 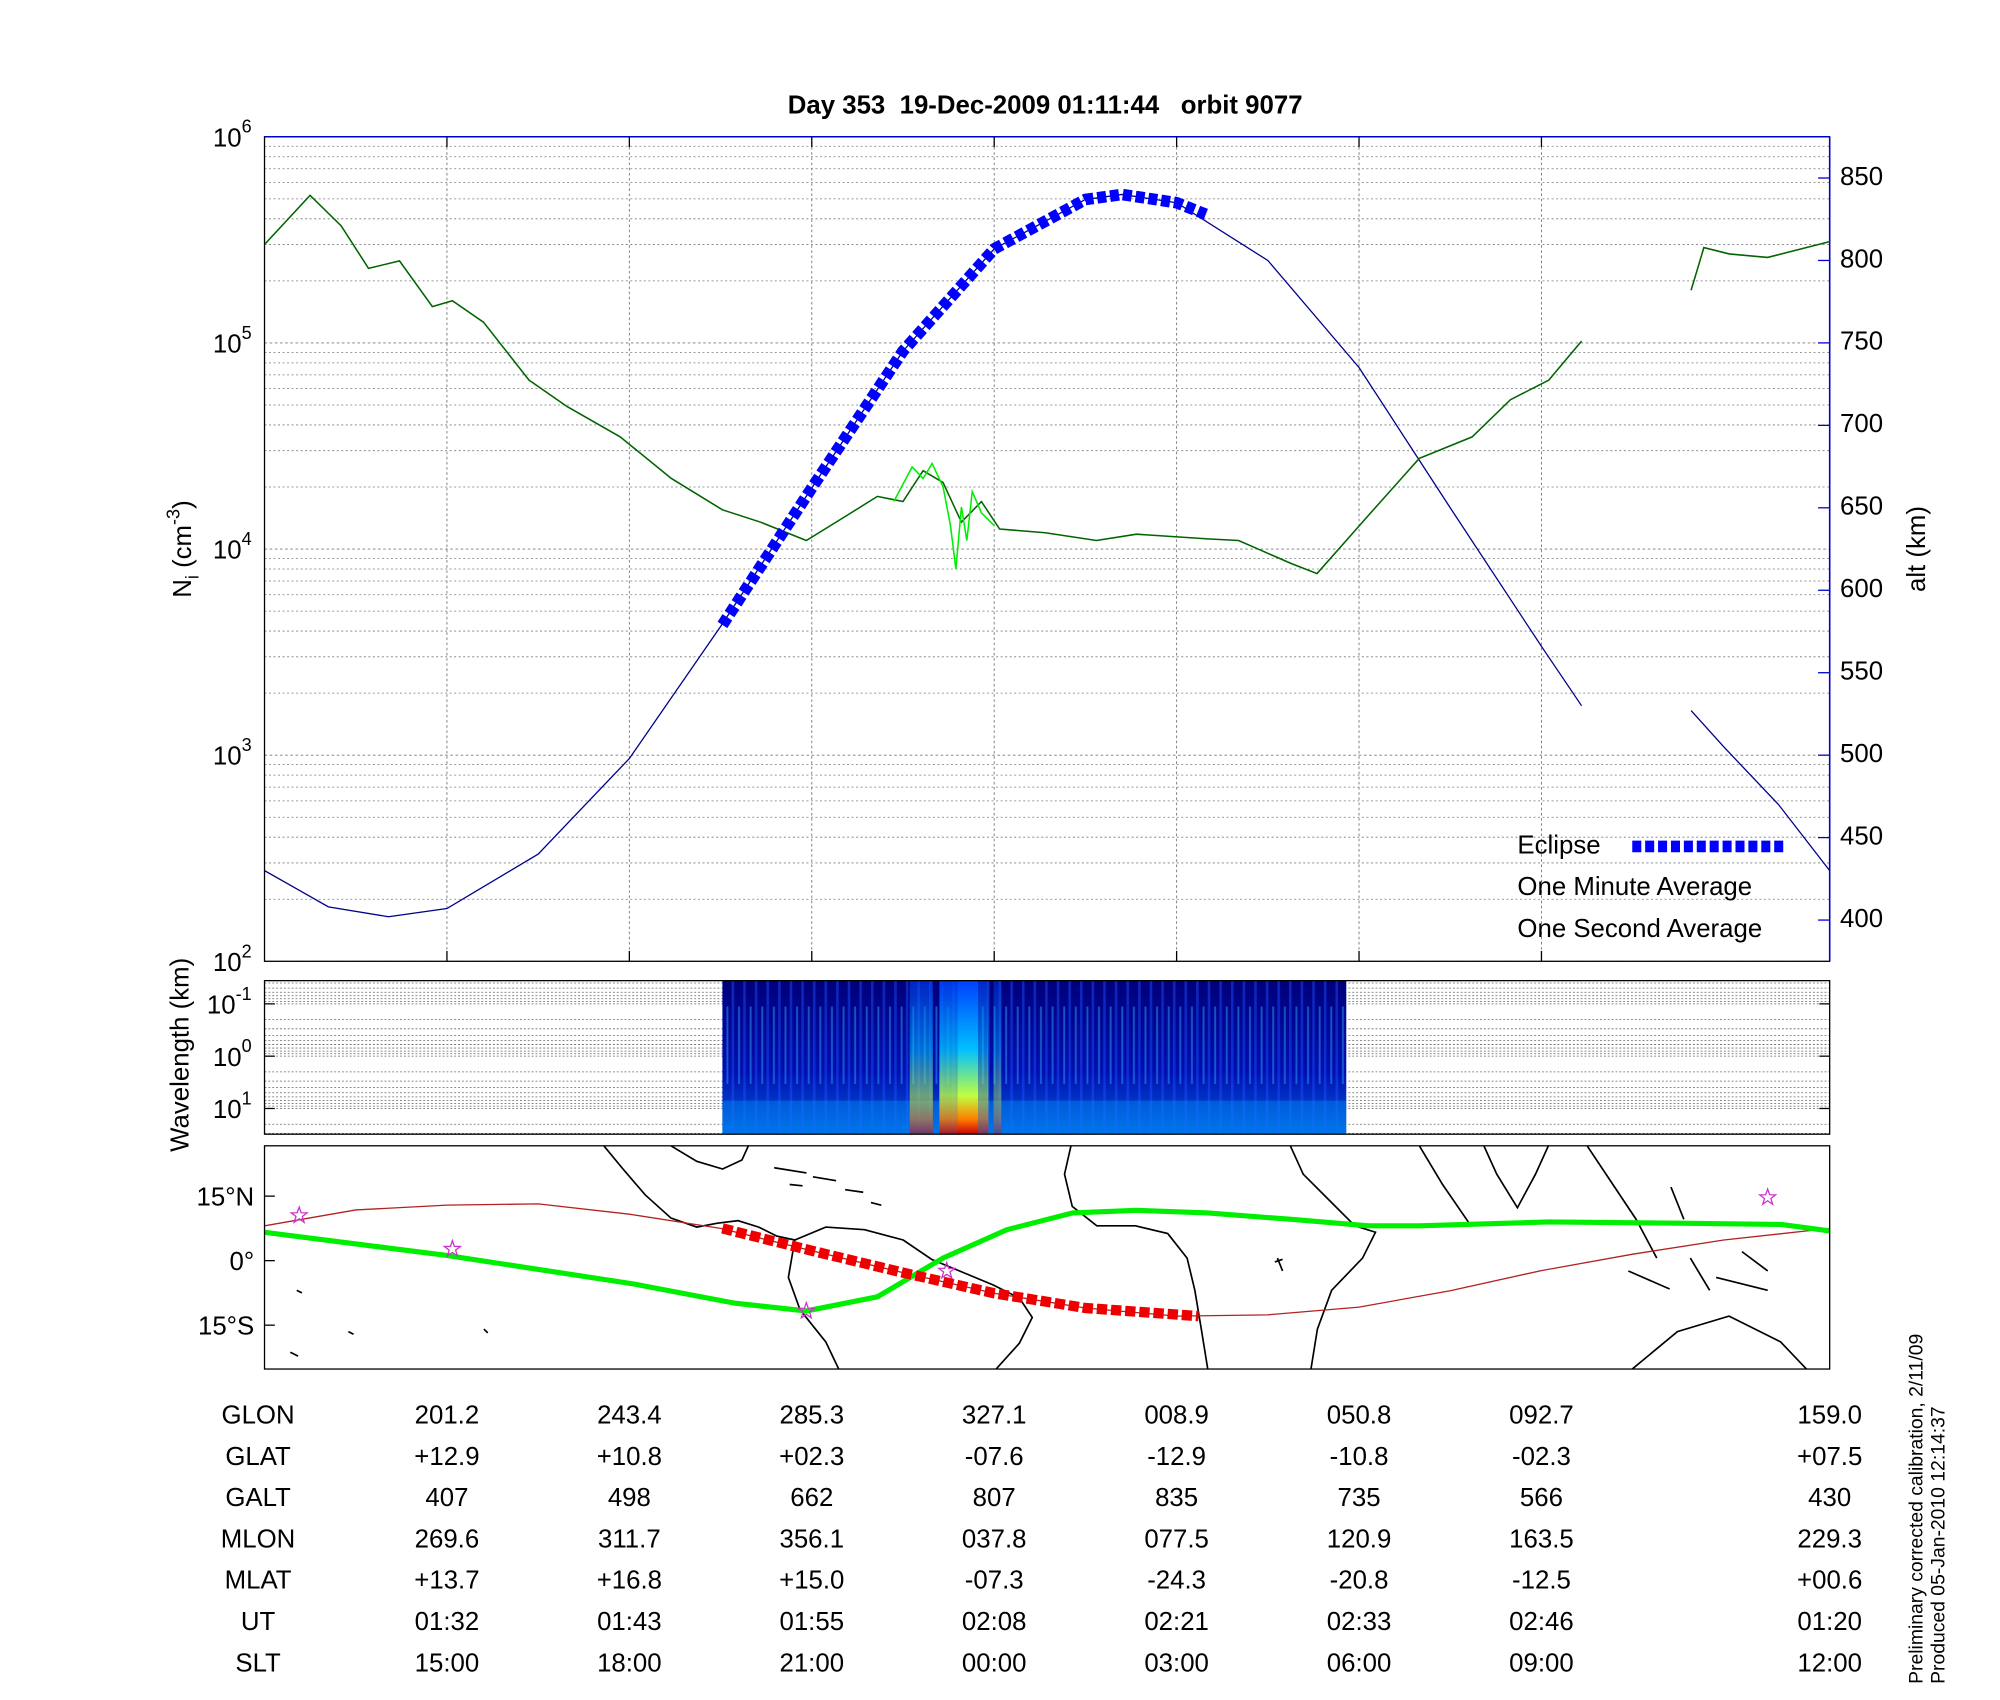 What do you see at coordinates (232, 1106) in the screenshot?
I see `y-tick-label: 10¹` at bounding box center [232, 1106].